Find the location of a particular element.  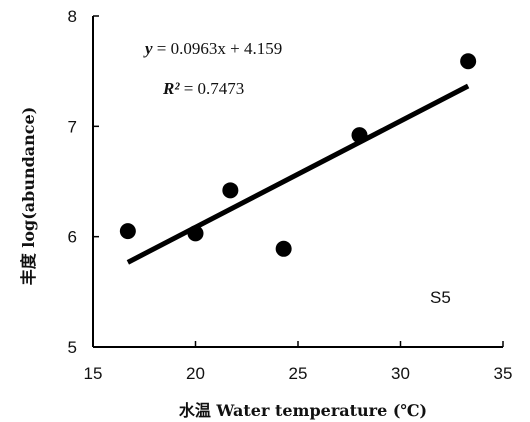

x-tick-label: 15 is located at coordinates (93, 373).